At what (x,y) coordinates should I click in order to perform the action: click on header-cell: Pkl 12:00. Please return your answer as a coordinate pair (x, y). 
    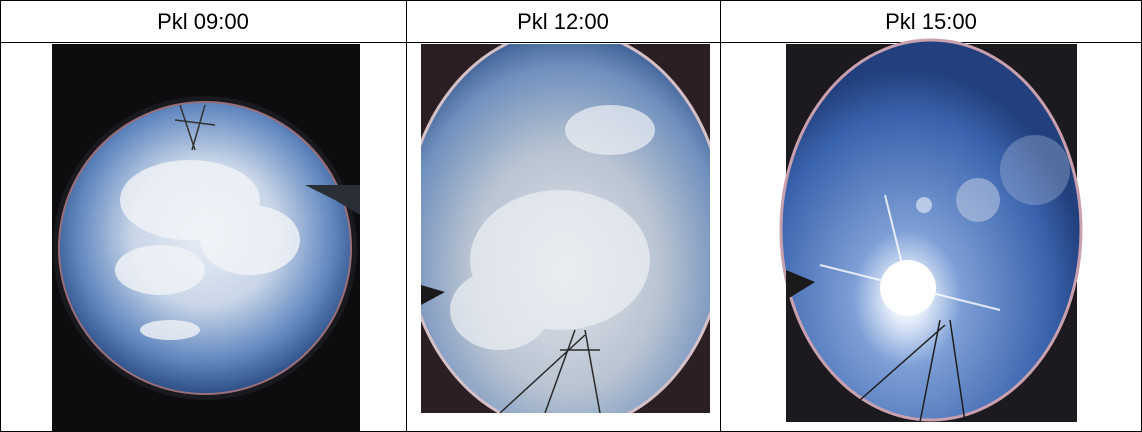
    Looking at the image, I should click on (563, 21).